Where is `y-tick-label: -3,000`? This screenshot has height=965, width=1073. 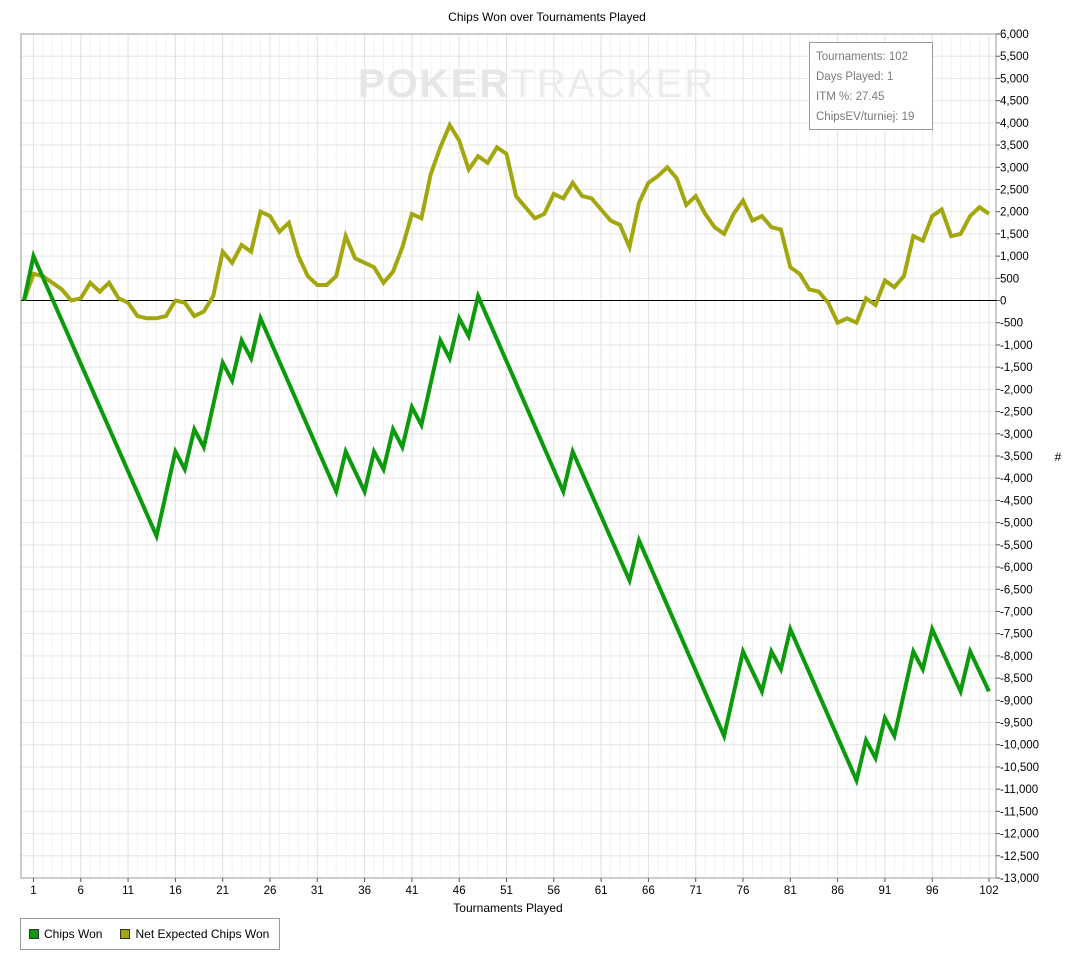 y-tick-label: -3,000 is located at coordinates (1016, 435).